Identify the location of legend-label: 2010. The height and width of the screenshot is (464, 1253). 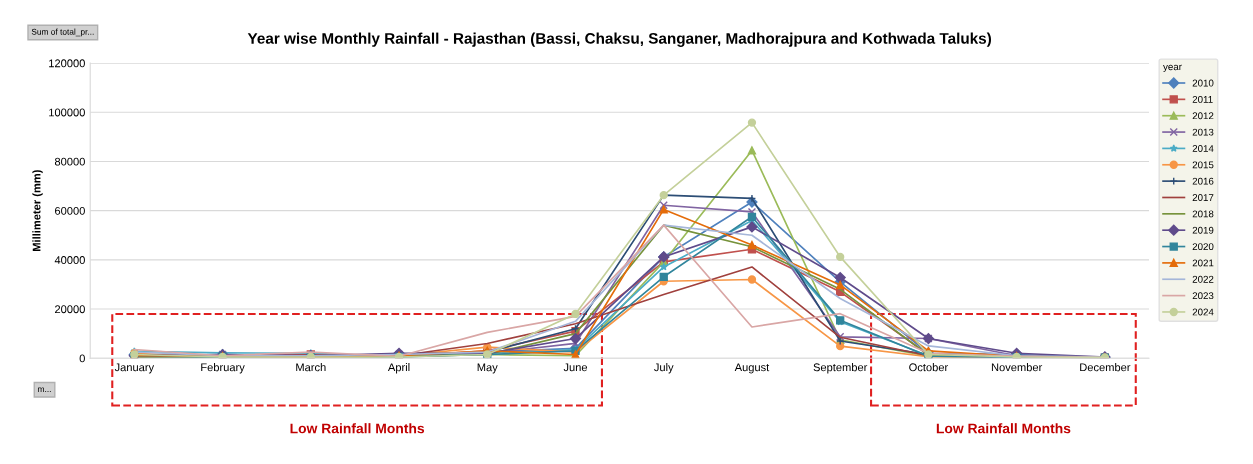
(1203, 83).